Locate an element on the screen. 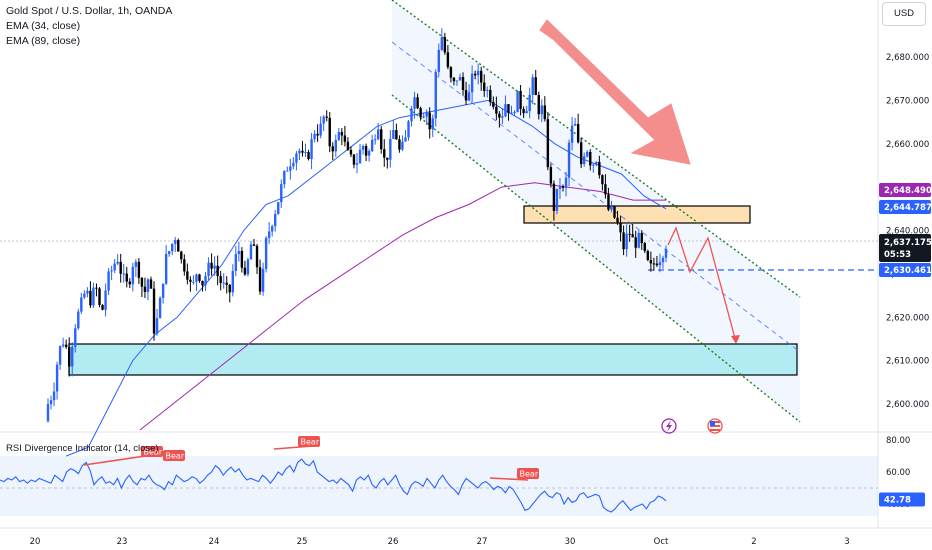 This screenshot has width=932, height=550. ema89-price-tag-text: 2,648.490 is located at coordinates (908, 191).